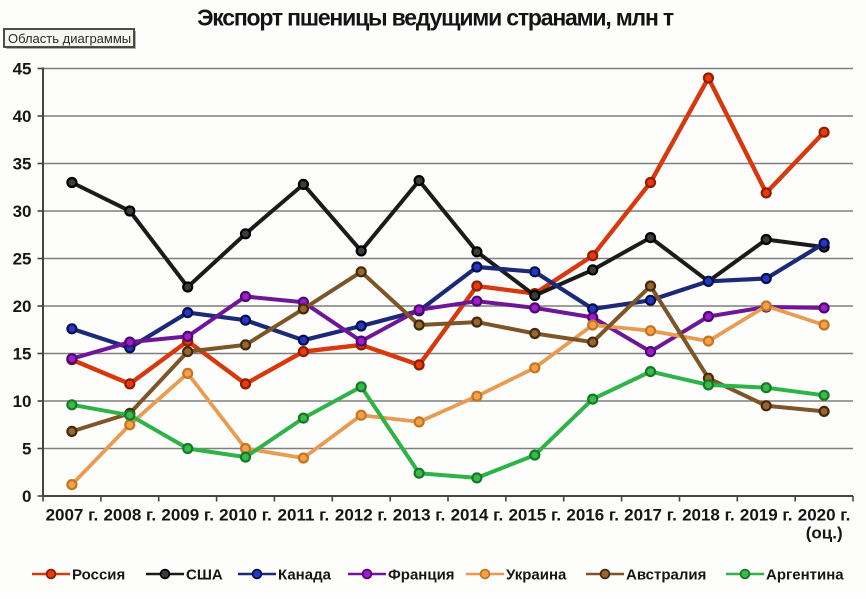 The width and height of the screenshot is (866, 599). What do you see at coordinates (22, 306) in the screenshot?
I see `svg-text: 20` at bounding box center [22, 306].